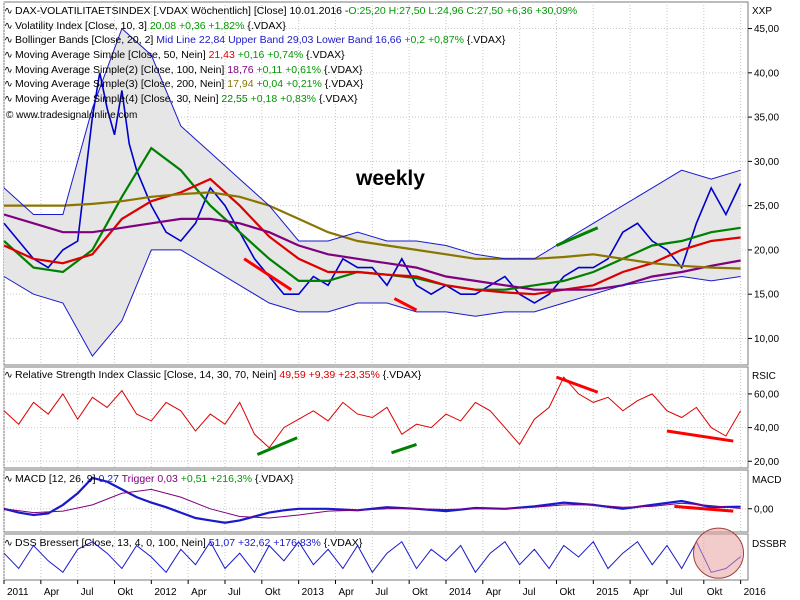 This screenshot has height=600, width=800. I want to click on series-trigger, so click(372, 503).